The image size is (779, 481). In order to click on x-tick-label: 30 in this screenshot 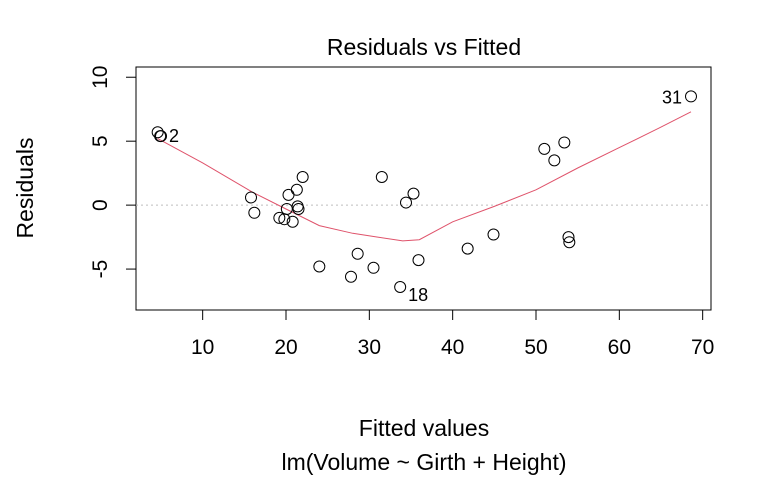, I will do `click(369, 347)`.